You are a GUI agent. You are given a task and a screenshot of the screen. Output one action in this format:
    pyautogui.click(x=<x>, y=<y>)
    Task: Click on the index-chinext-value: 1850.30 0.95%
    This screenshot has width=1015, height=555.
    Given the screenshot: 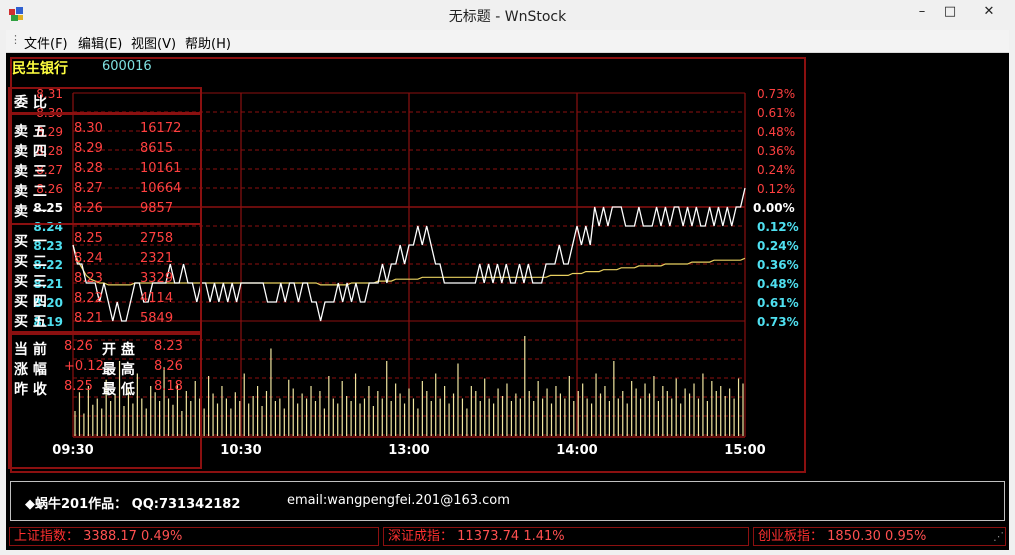 What is the action you would take?
    pyautogui.click(x=877, y=536)
    